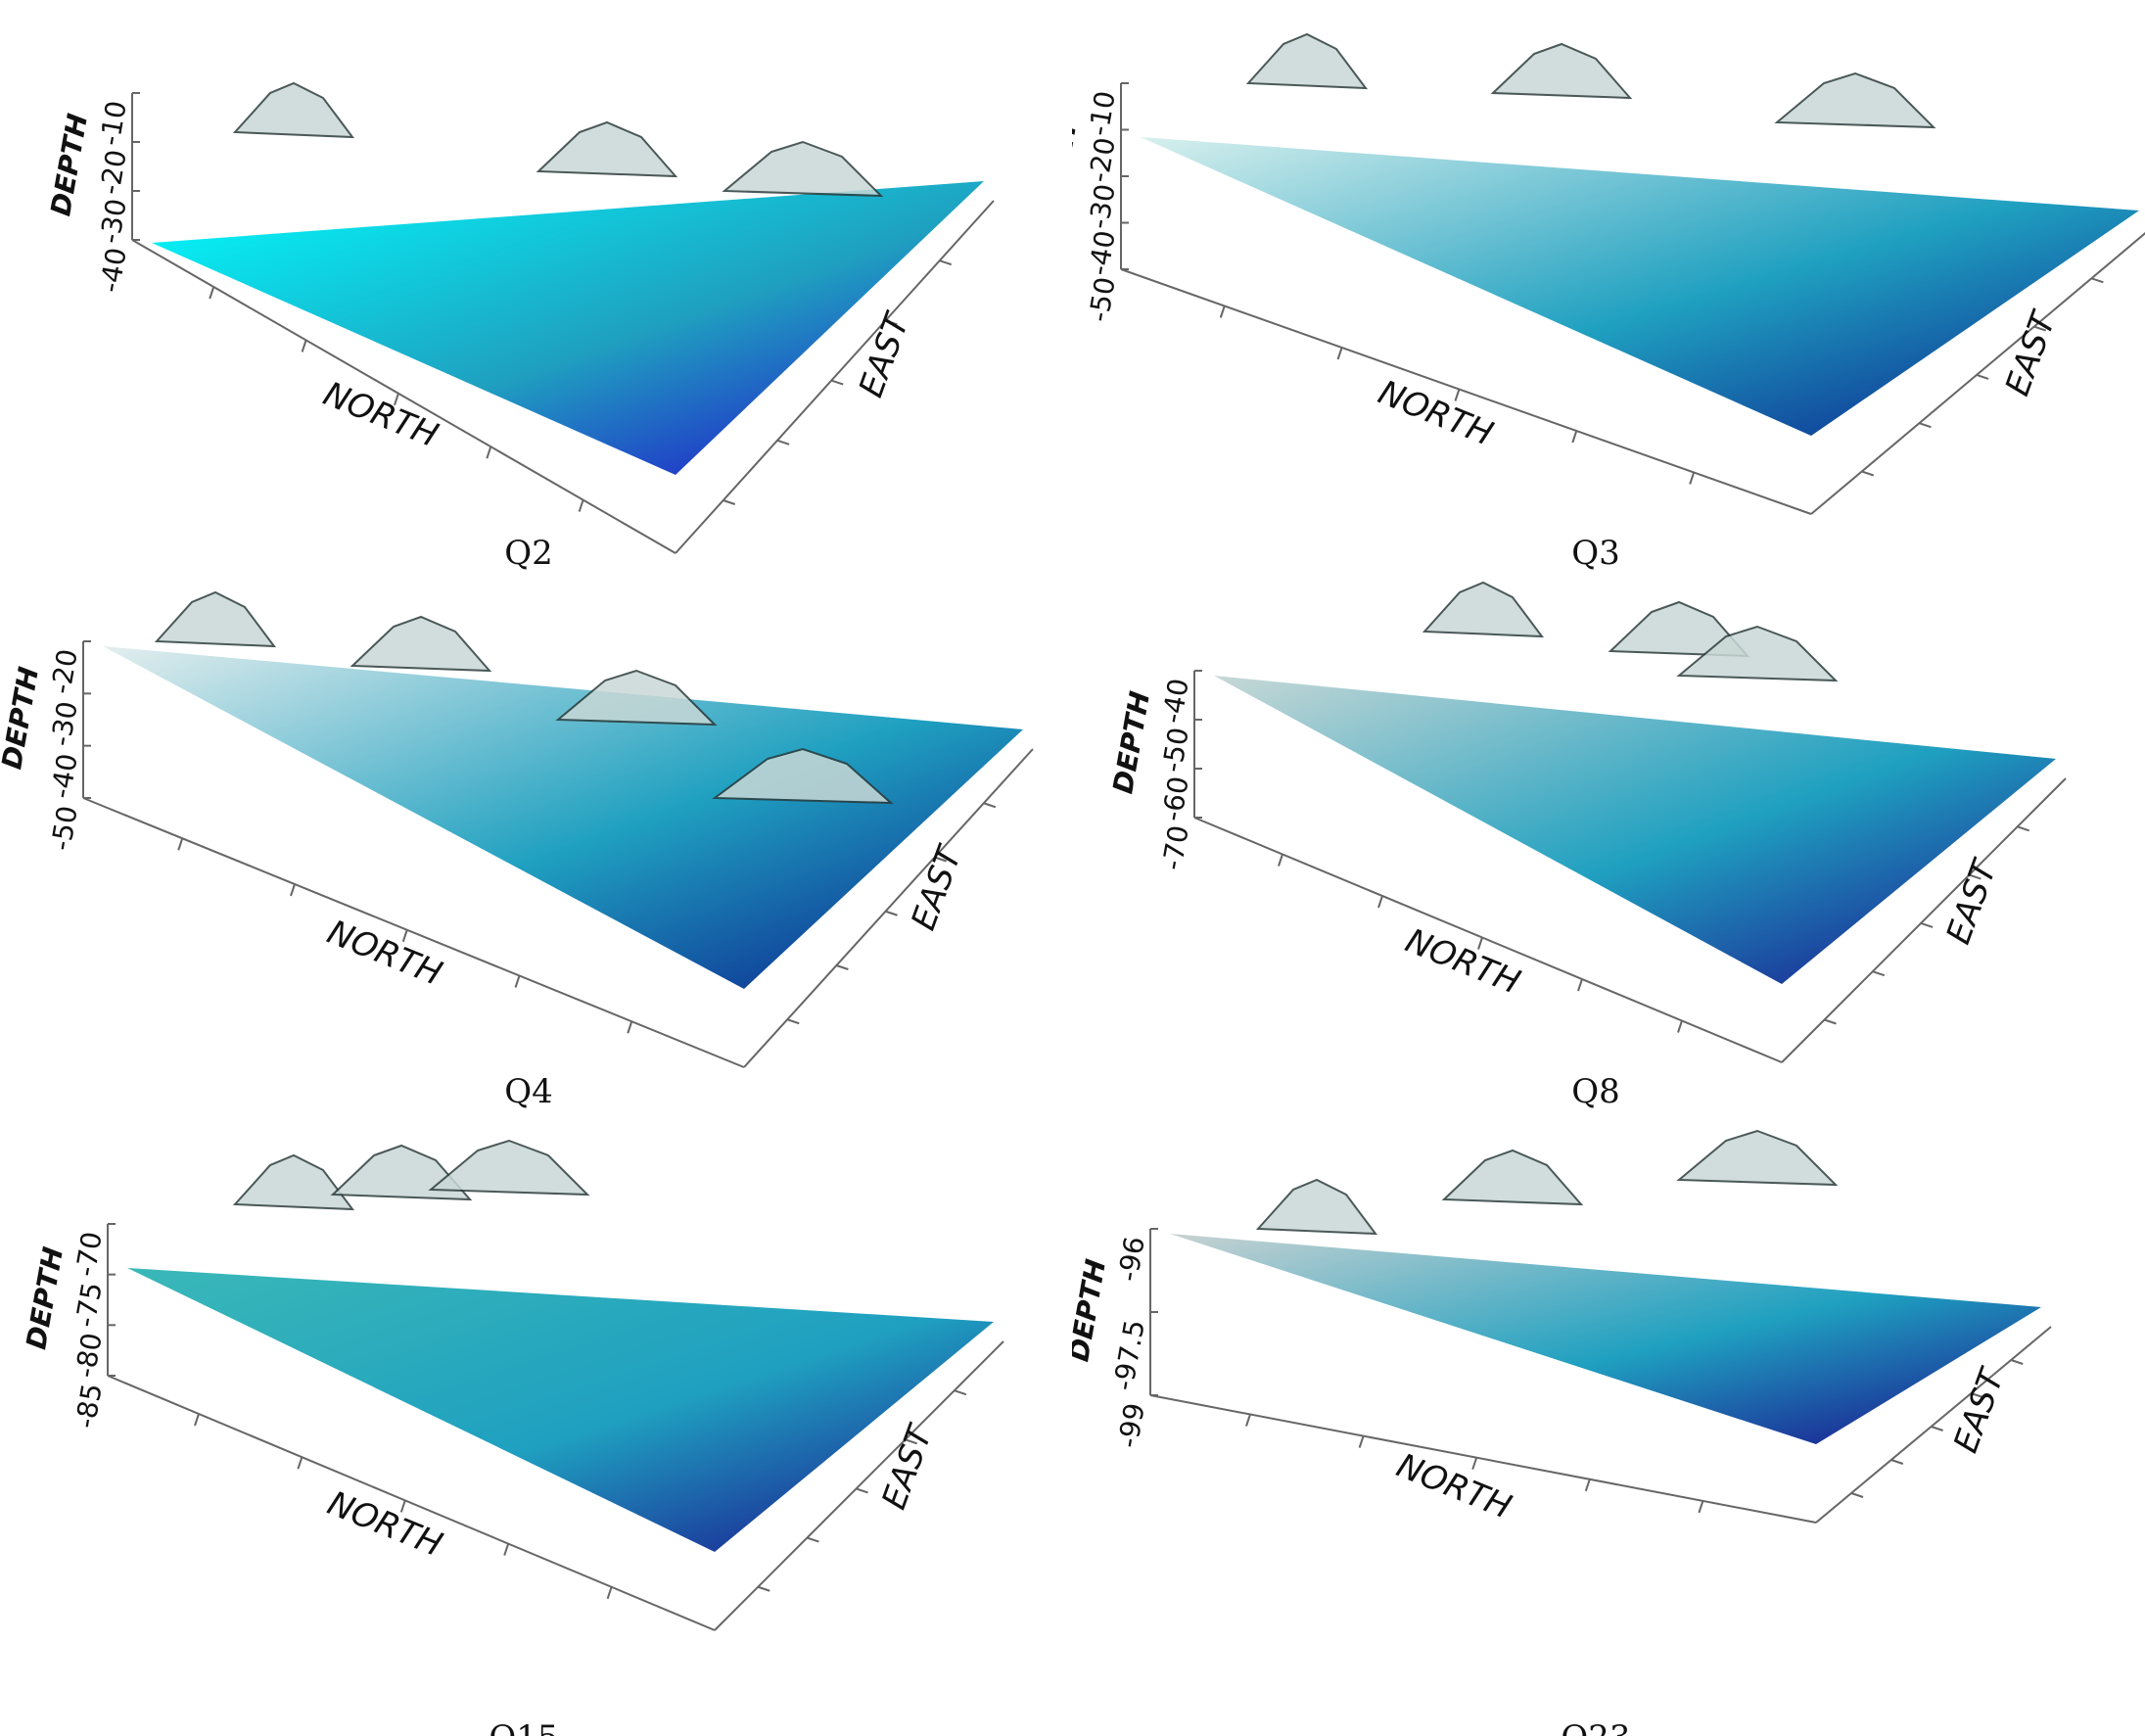 The width and height of the screenshot is (2145, 1736). What do you see at coordinates (88, 1356) in the screenshot?
I see `z-tick-label: -80` at bounding box center [88, 1356].